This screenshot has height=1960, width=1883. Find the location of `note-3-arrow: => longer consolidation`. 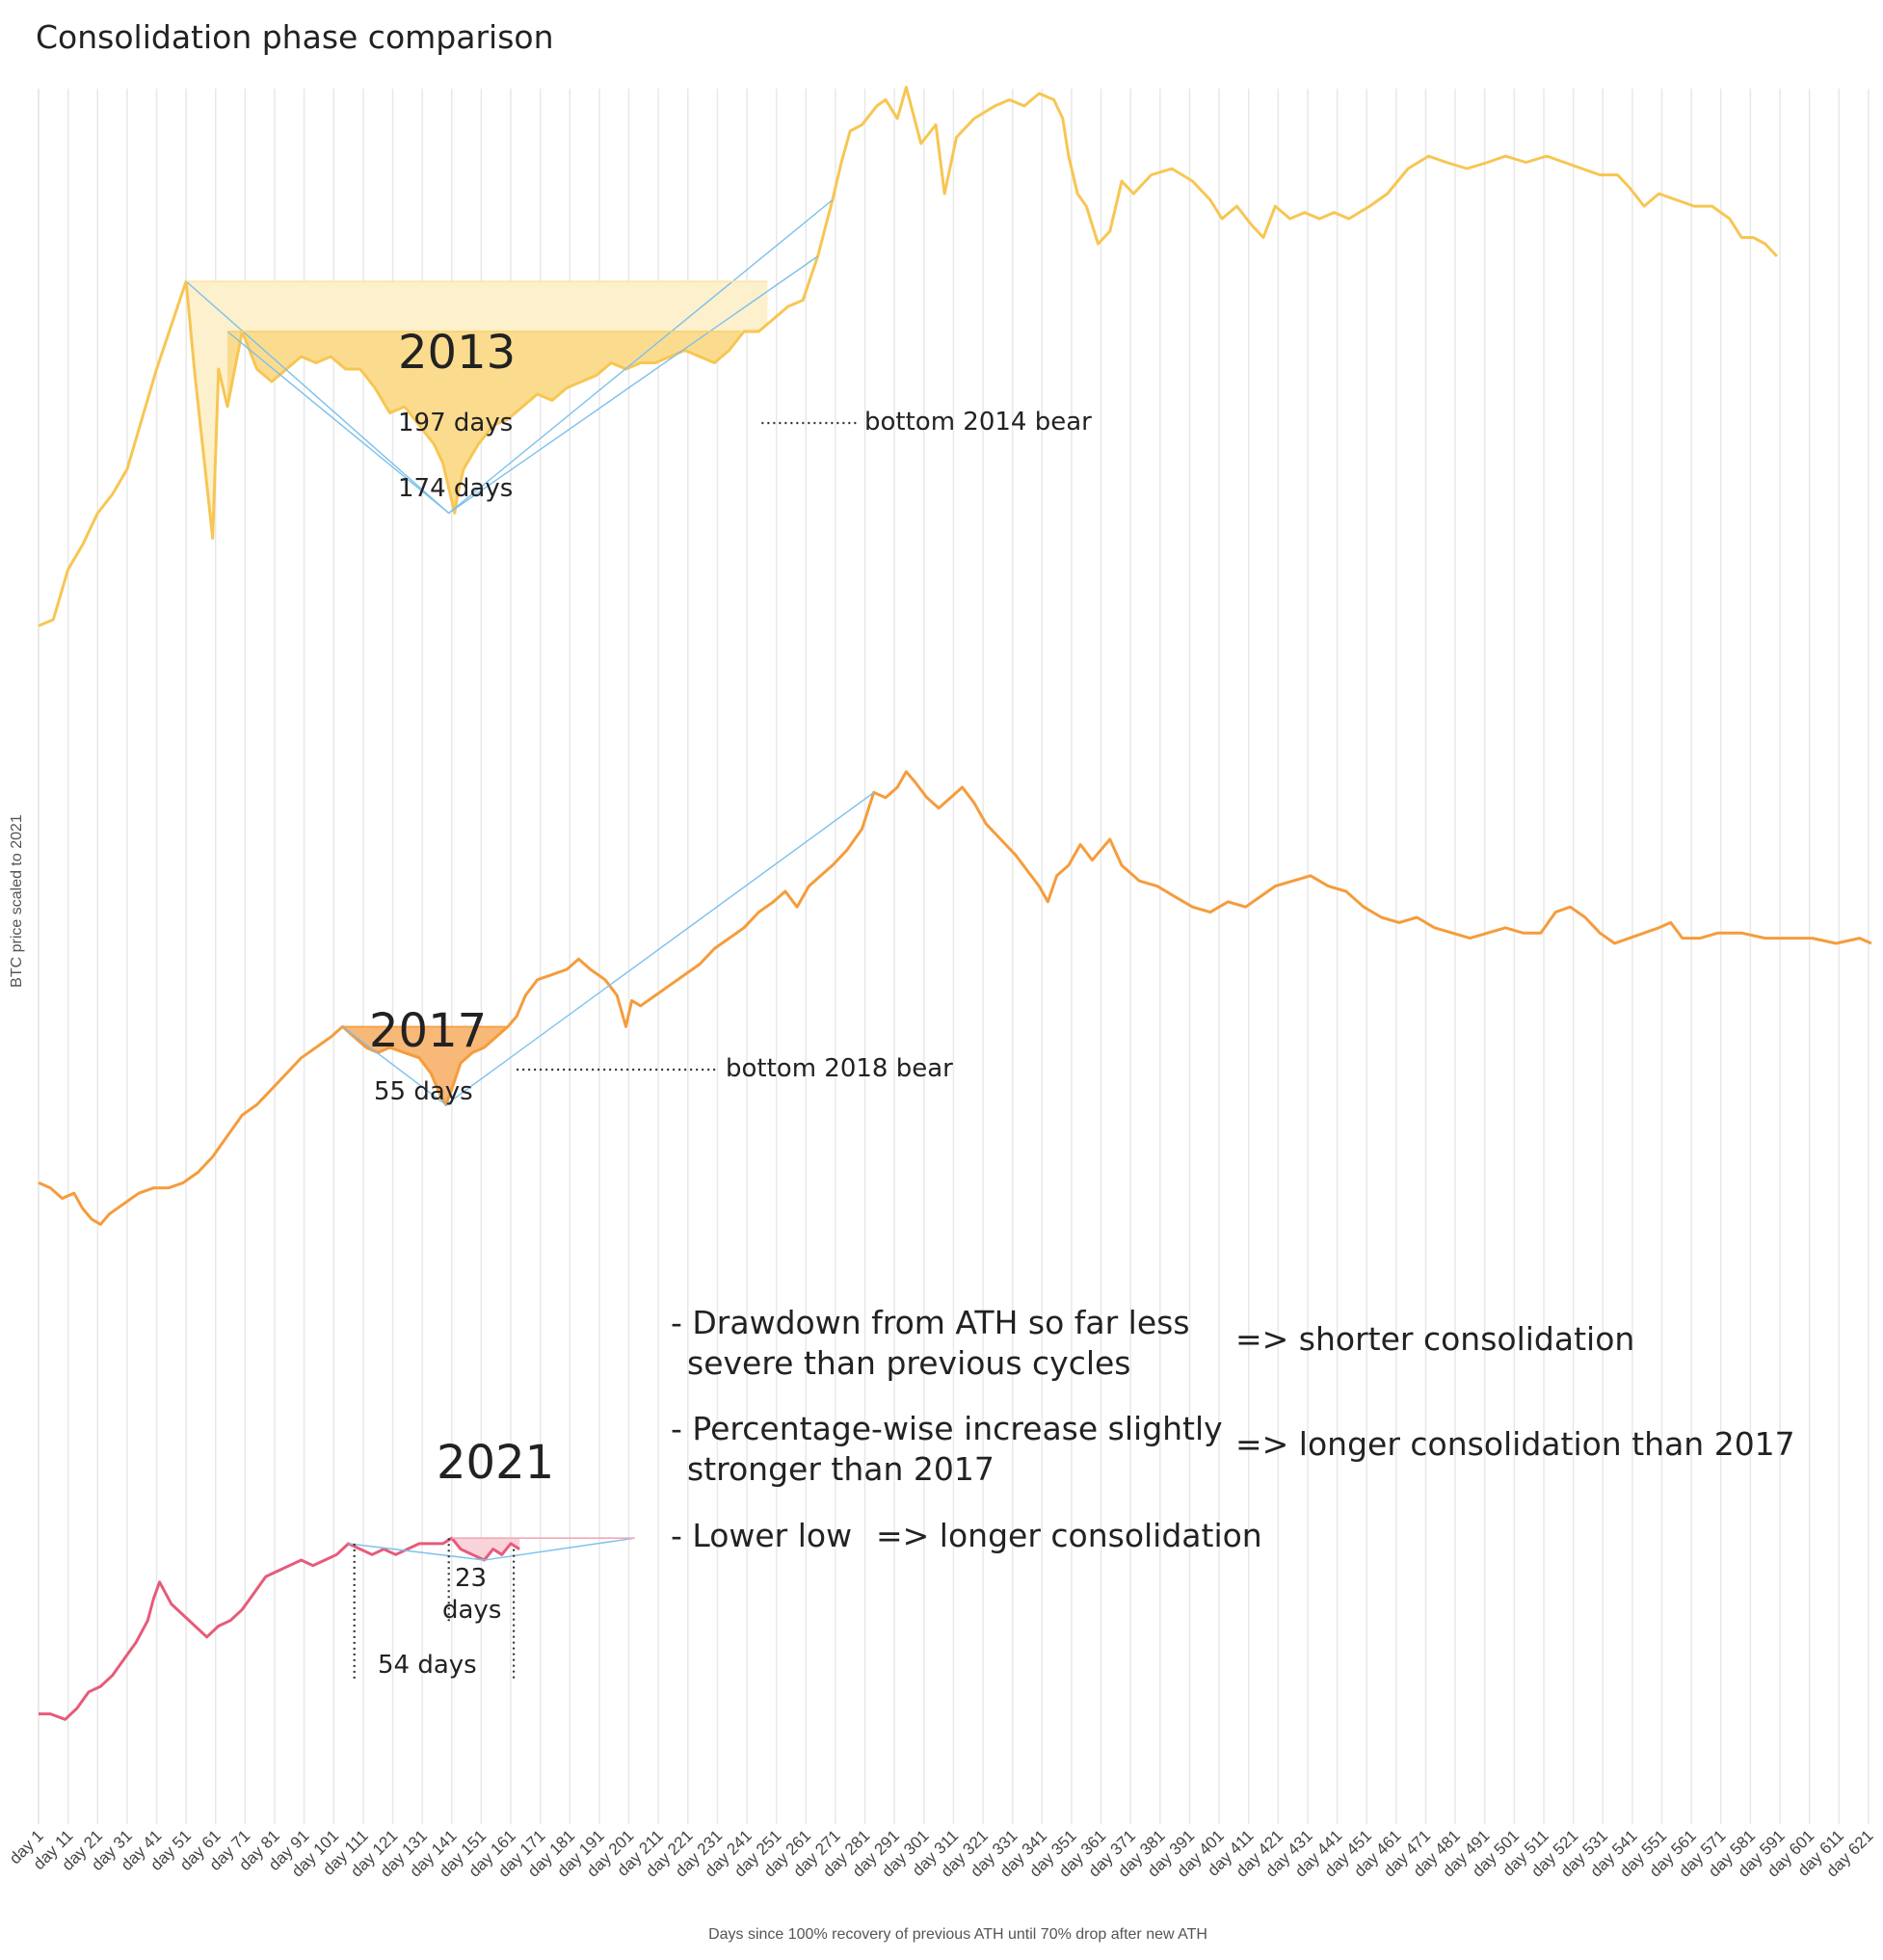

note-3-arrow: => longer consolidation is located at coordinates (1069, 1535).